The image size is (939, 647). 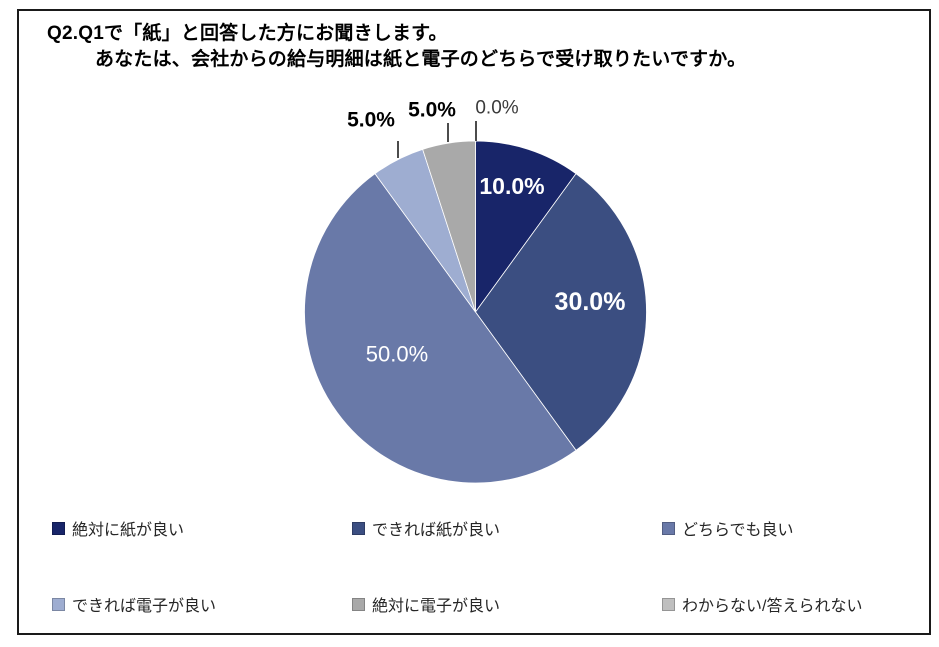 What do you see at coordinates (421, 59) in the screenshot?
I see `chart-title-line2: あなたは、会社からの給与明細は紙と電子のどちらで受け取りたいですか。` at bounding box center [421, 59].